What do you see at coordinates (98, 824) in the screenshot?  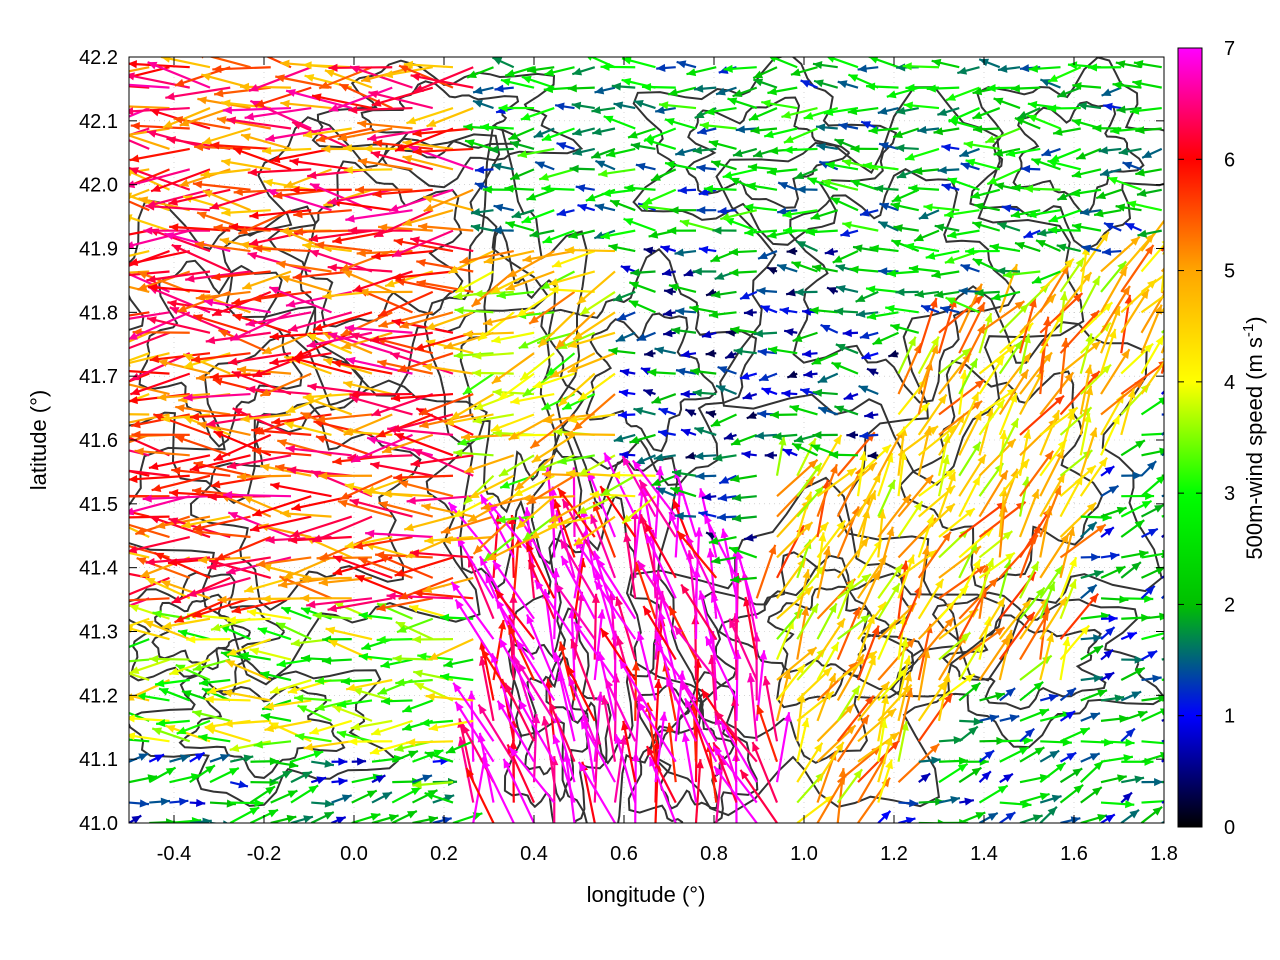 I see `y-tick-label: 41.0` at bounding box center [98, 824].